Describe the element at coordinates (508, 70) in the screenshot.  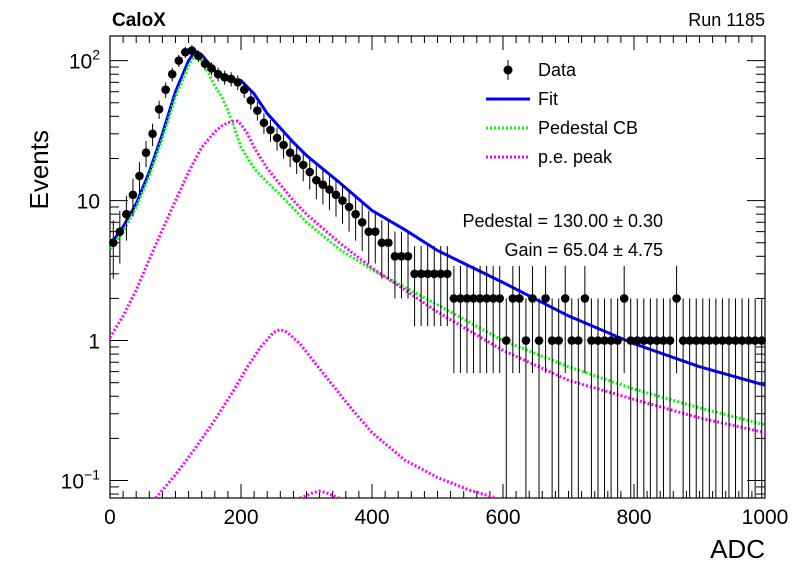
I see `legend-marker` at that location.